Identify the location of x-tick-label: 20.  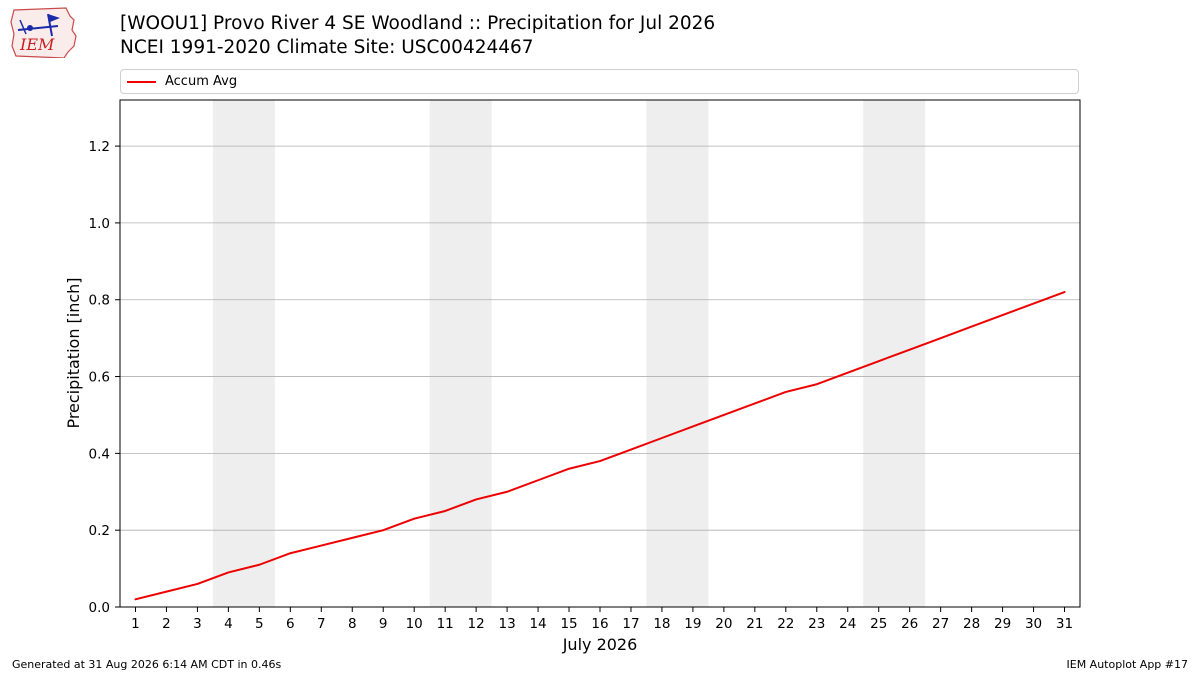
(723, 624).